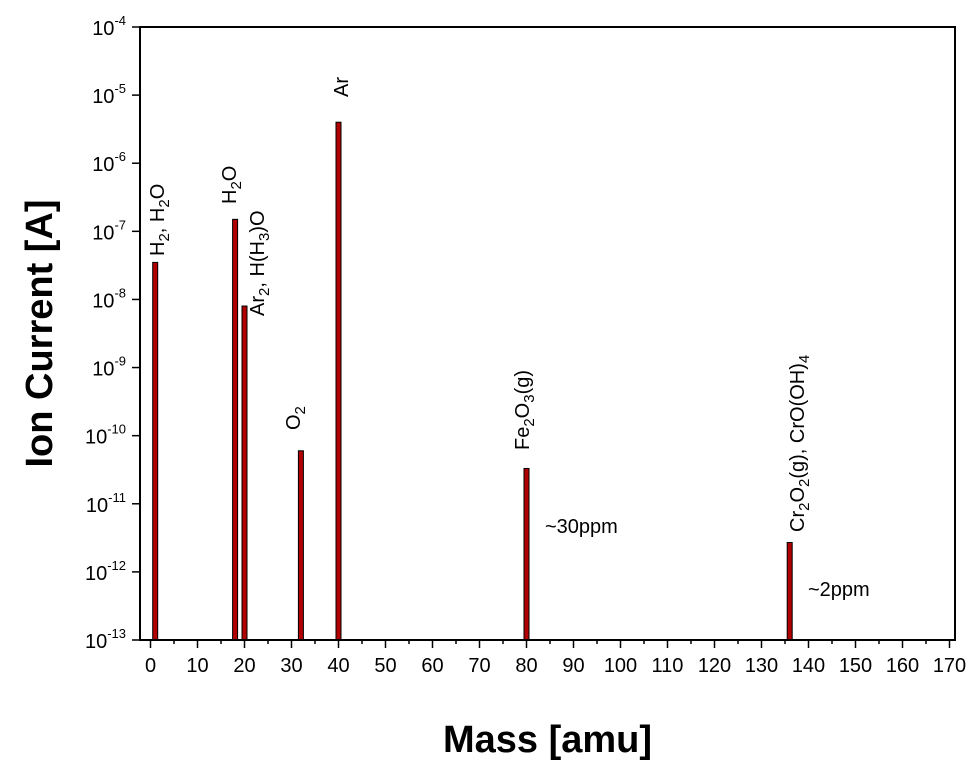  I want to click on species-label-1: H2O, so click(232, 185).